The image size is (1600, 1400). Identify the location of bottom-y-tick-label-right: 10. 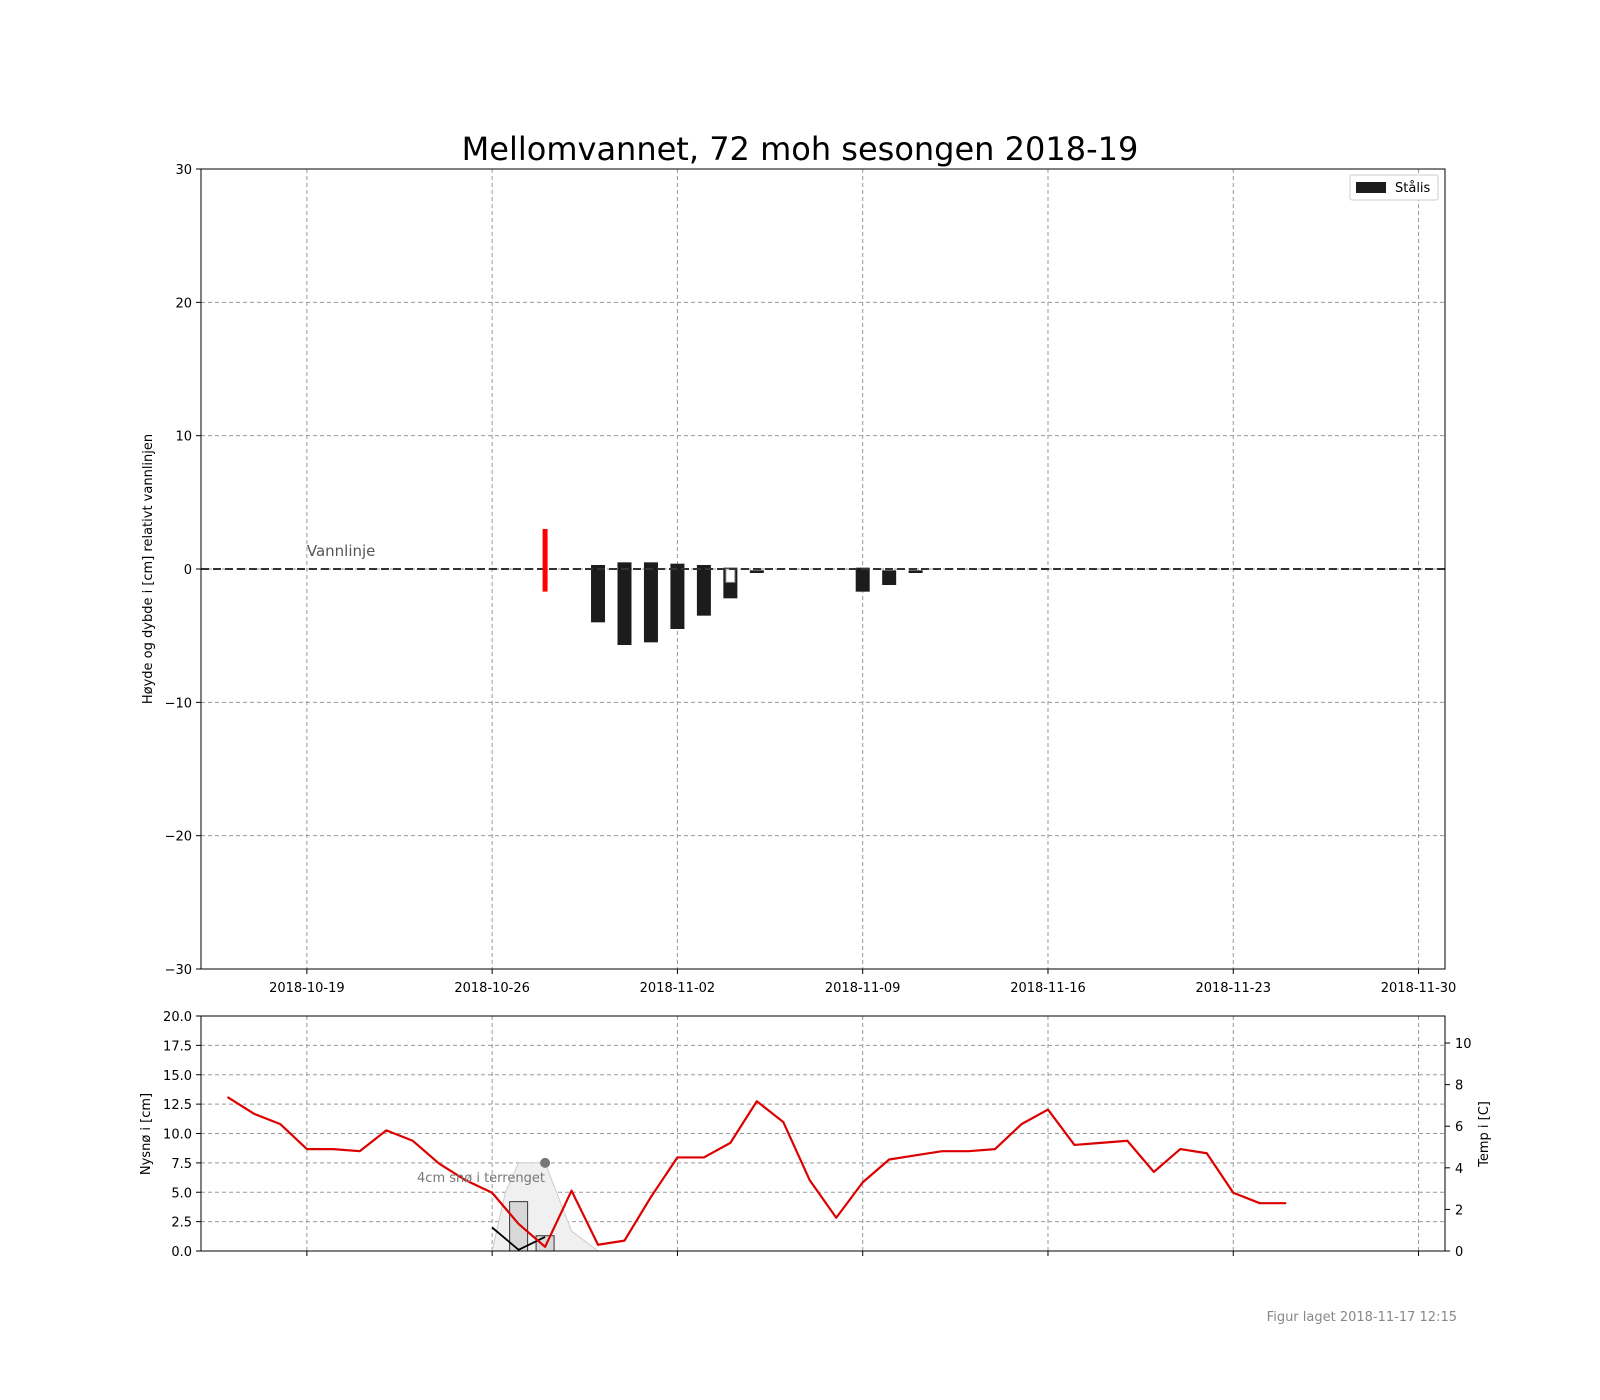
(1463, 1044).